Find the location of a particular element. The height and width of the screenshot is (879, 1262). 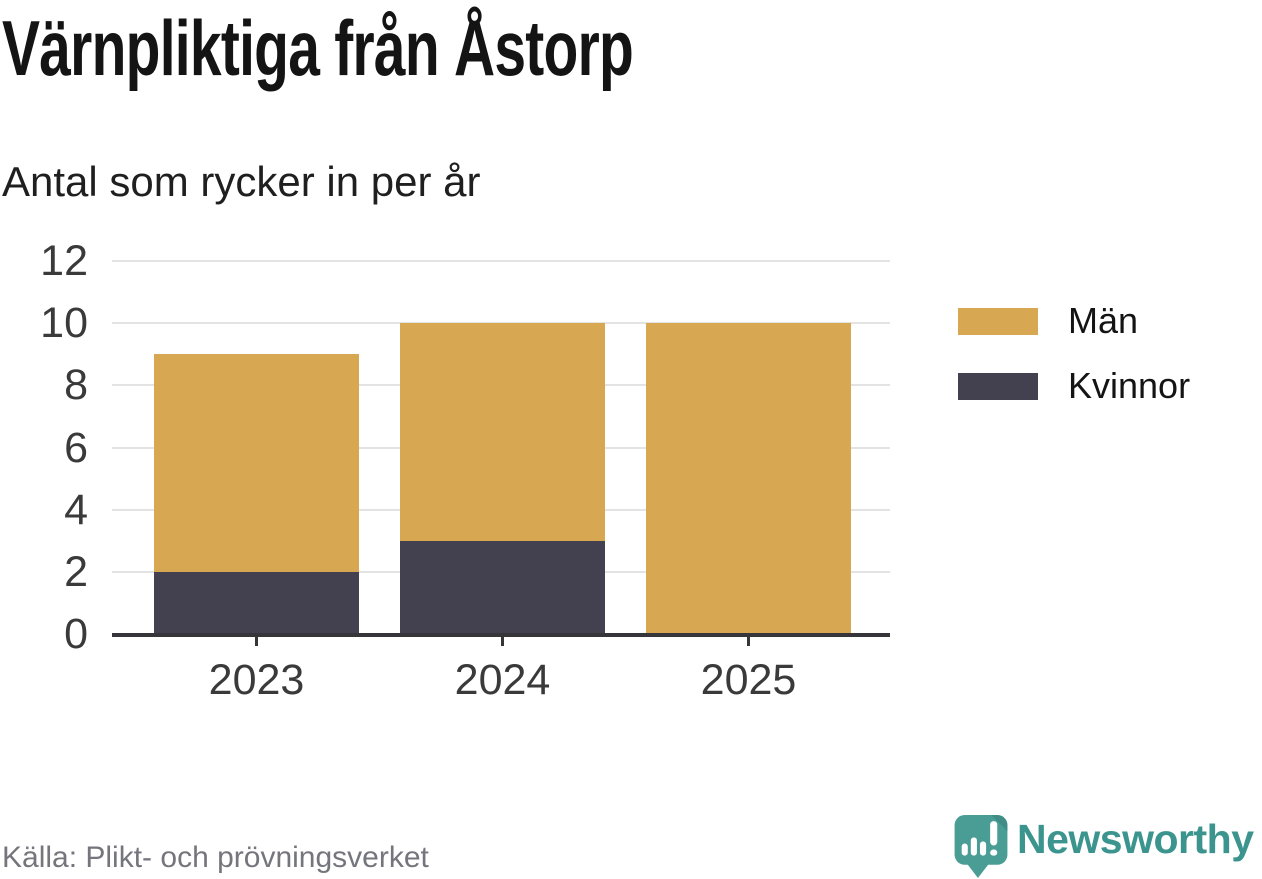

y-tick-label-6: 6 is located at coordinates (76, 447).